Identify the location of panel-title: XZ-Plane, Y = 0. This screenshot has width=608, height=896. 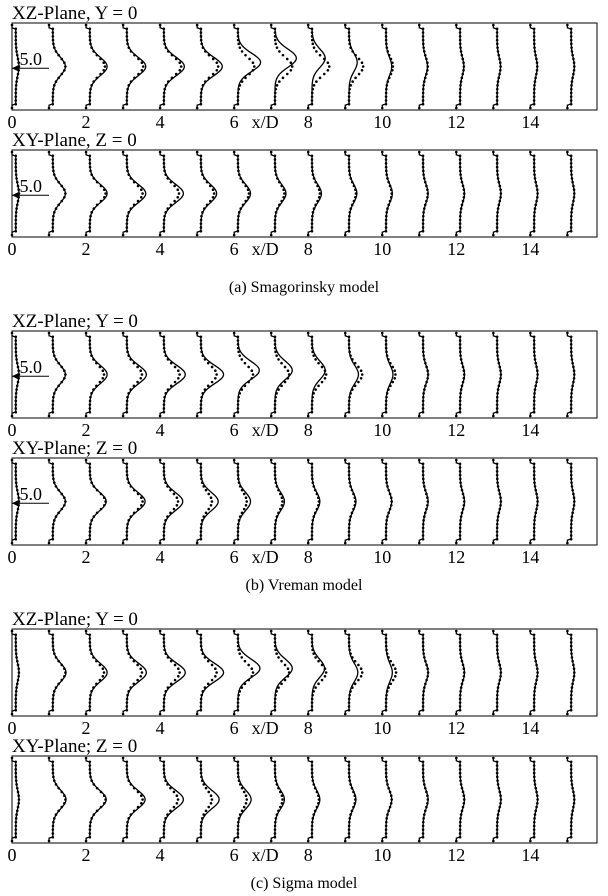
(74, 13).